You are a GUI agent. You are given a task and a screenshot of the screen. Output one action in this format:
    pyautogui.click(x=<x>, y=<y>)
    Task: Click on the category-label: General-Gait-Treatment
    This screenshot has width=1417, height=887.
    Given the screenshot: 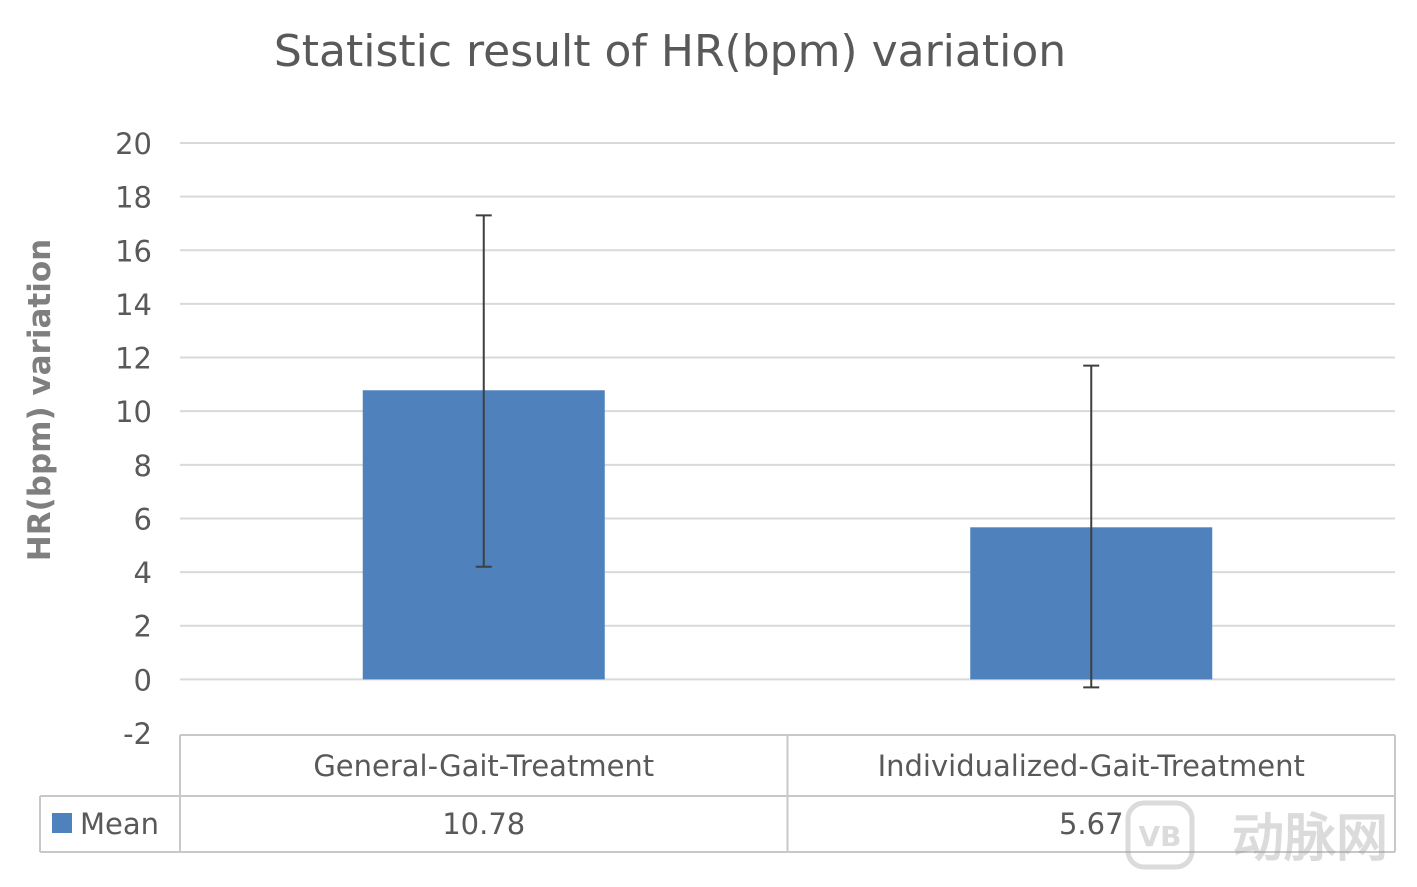 What is the action you would take?
    pyautogui.click(x=483, y=766)
    